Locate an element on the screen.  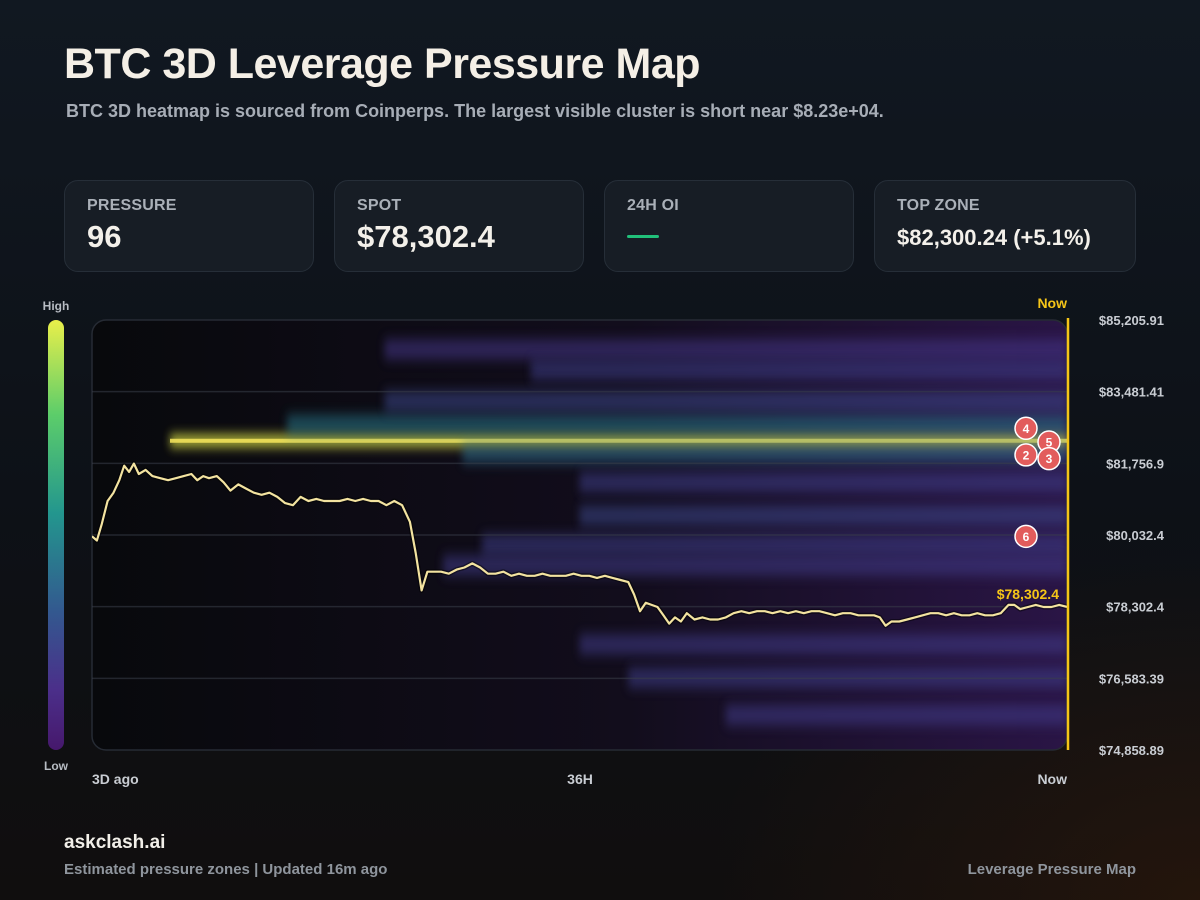
zone-marker-4: 4 is located at coordinates (1026, 428).